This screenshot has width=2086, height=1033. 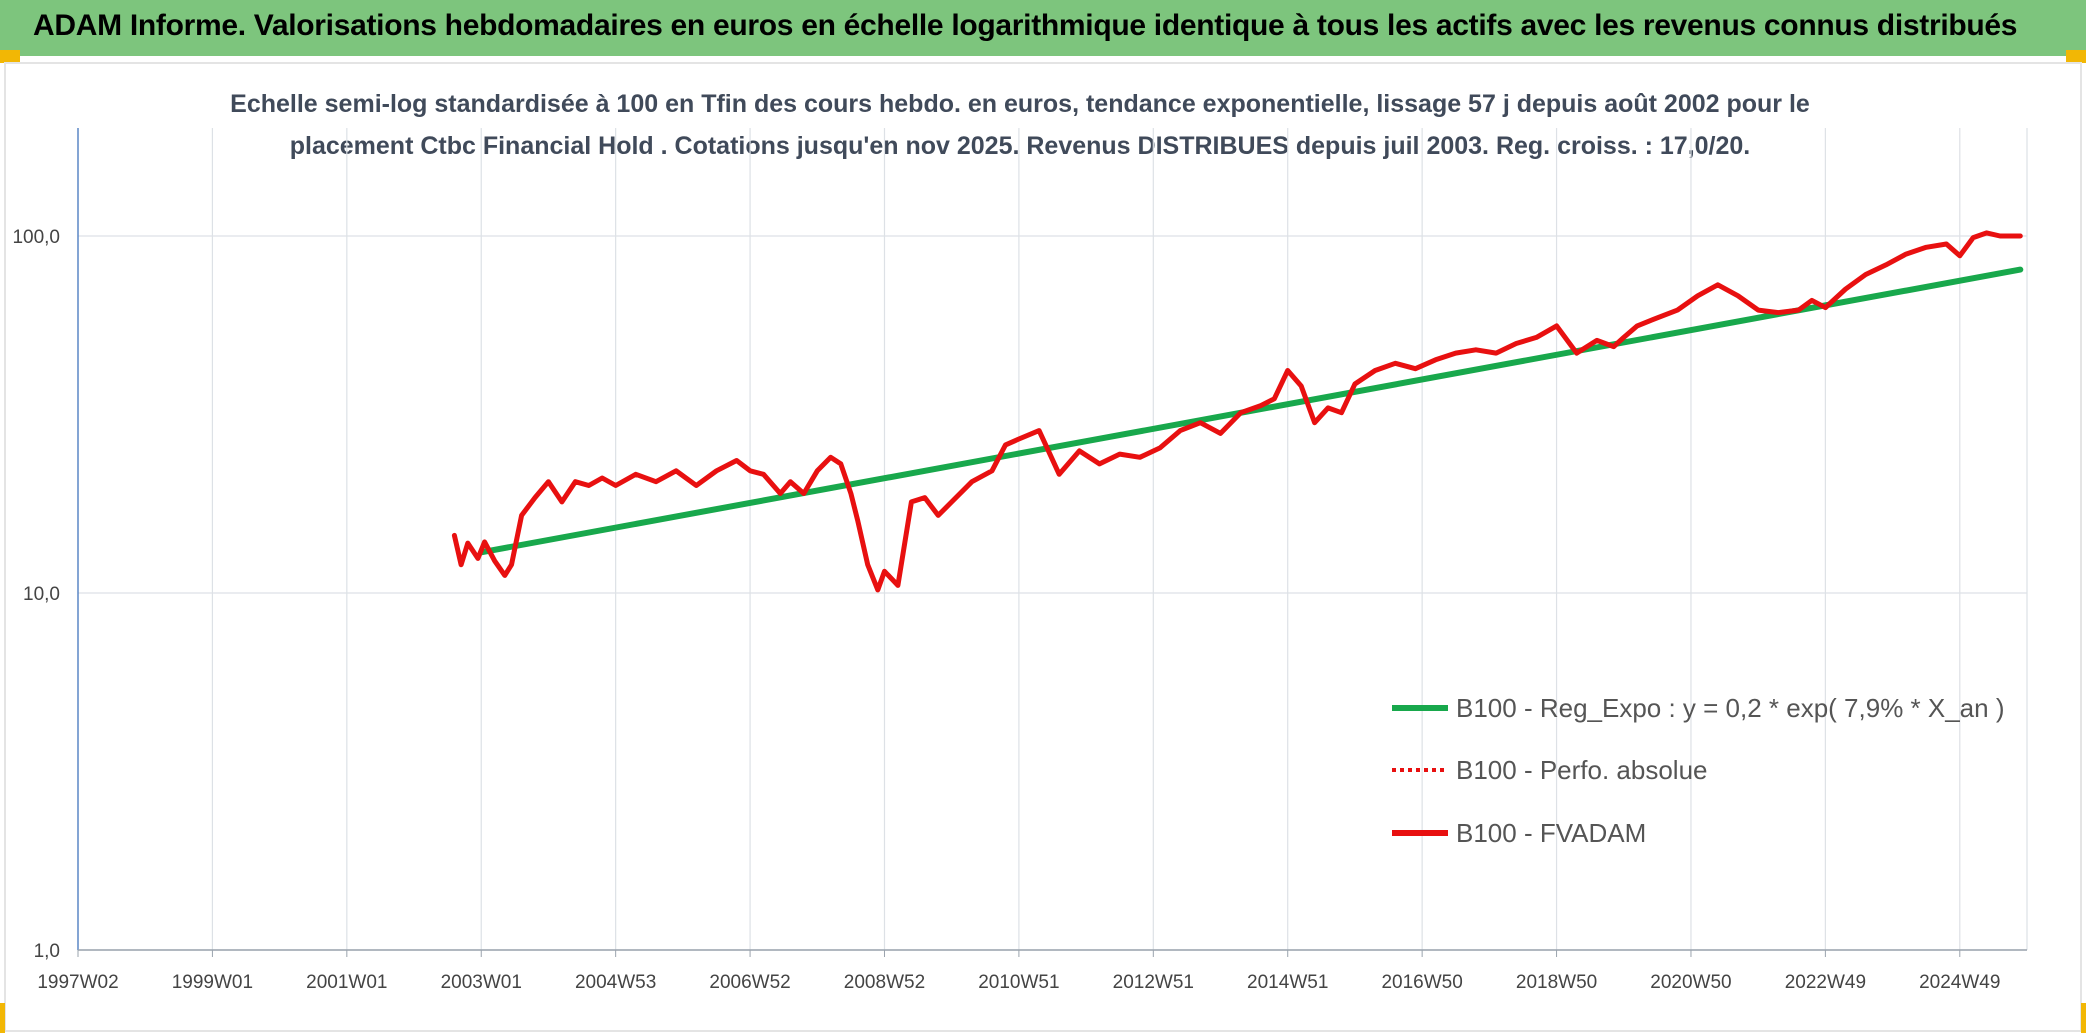 What do you see at coordinates (346, 982) in the screenshot?
I see `x-tick-label: 2001W01` at bounding box center [346, 982].